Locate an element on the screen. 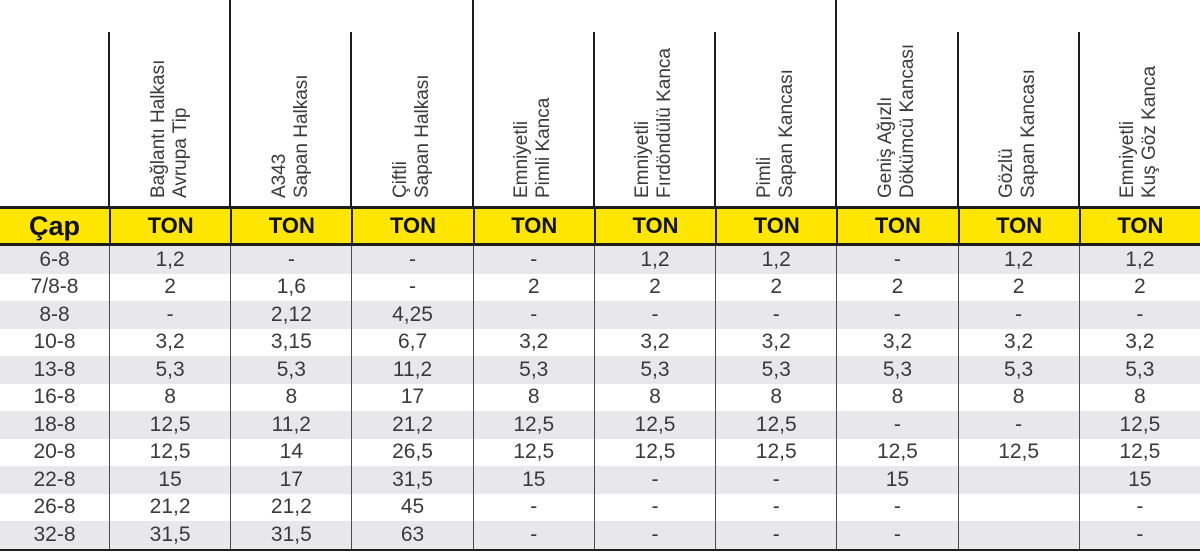 The height and width of the screenshot is (553, 1200). cap-cell: 6-8 is located at coordinates (54, 259).